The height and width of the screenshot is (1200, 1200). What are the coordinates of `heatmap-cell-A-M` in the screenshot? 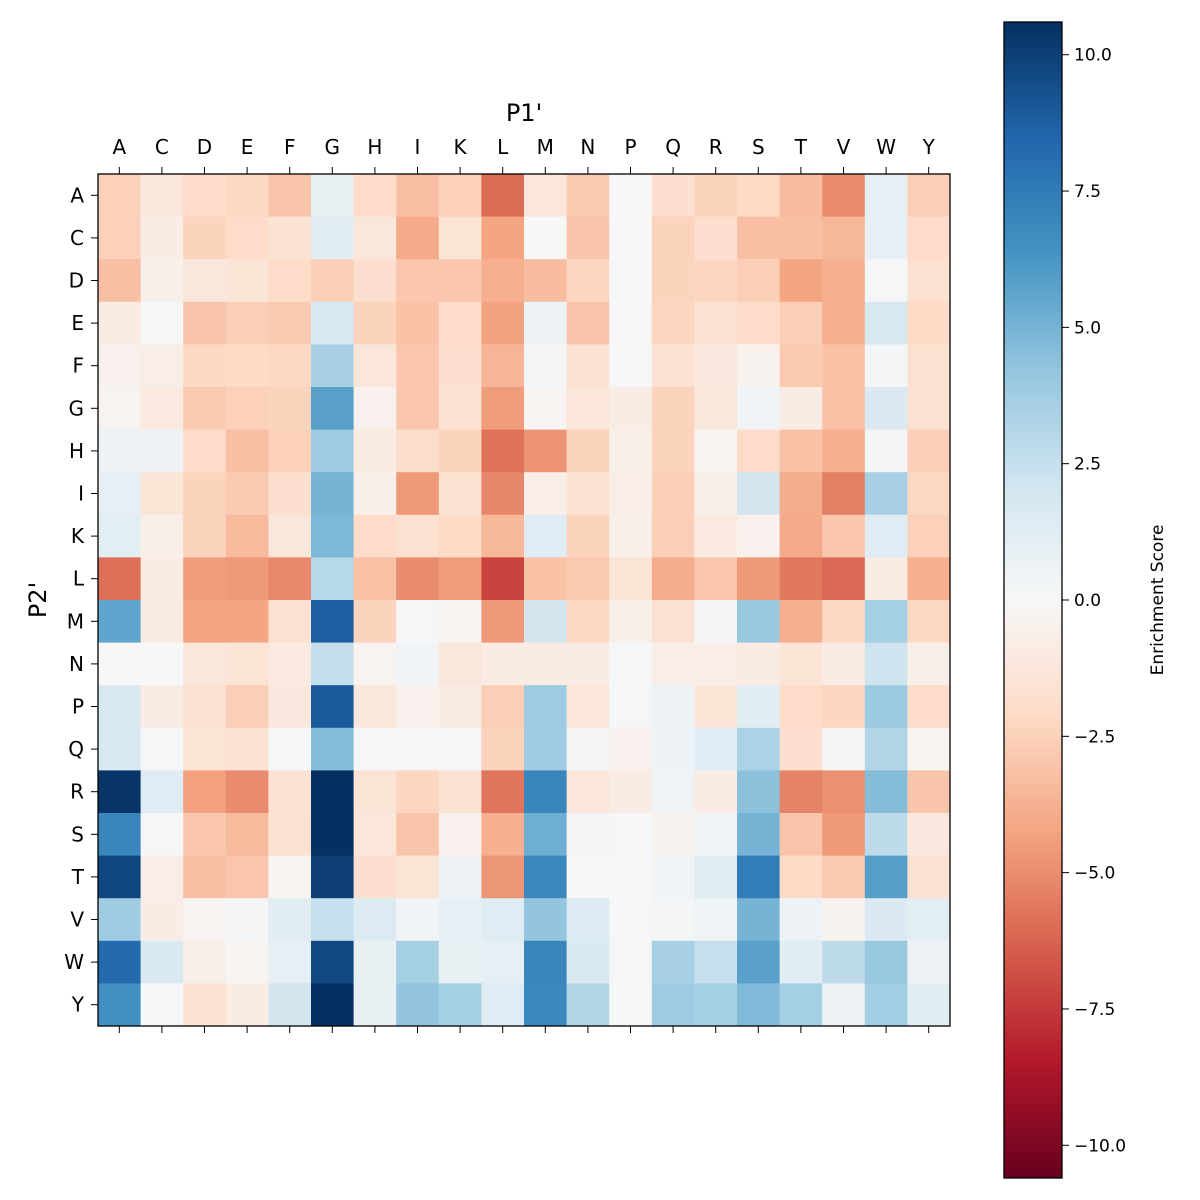 It's located at (546, 196).